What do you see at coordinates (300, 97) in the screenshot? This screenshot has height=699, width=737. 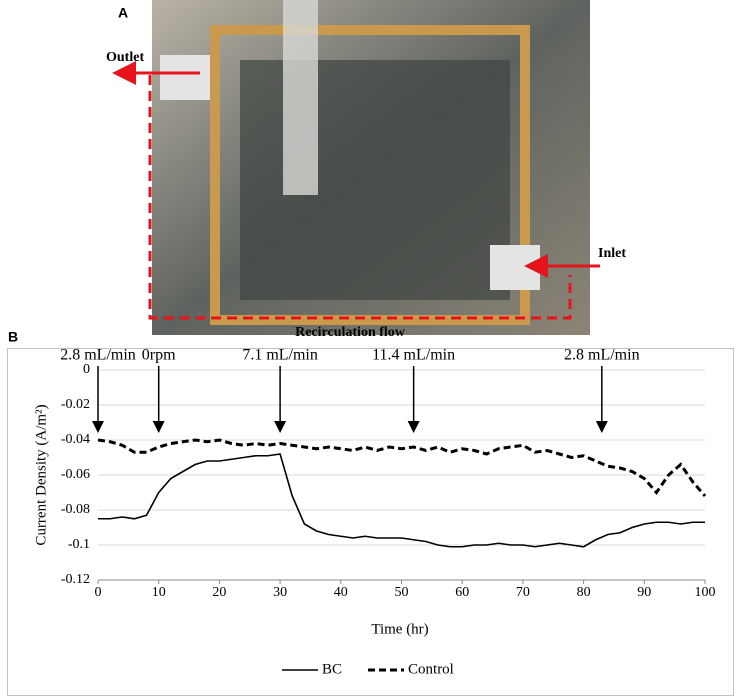 I see `photo-tube` at bounding box center [300, 97].